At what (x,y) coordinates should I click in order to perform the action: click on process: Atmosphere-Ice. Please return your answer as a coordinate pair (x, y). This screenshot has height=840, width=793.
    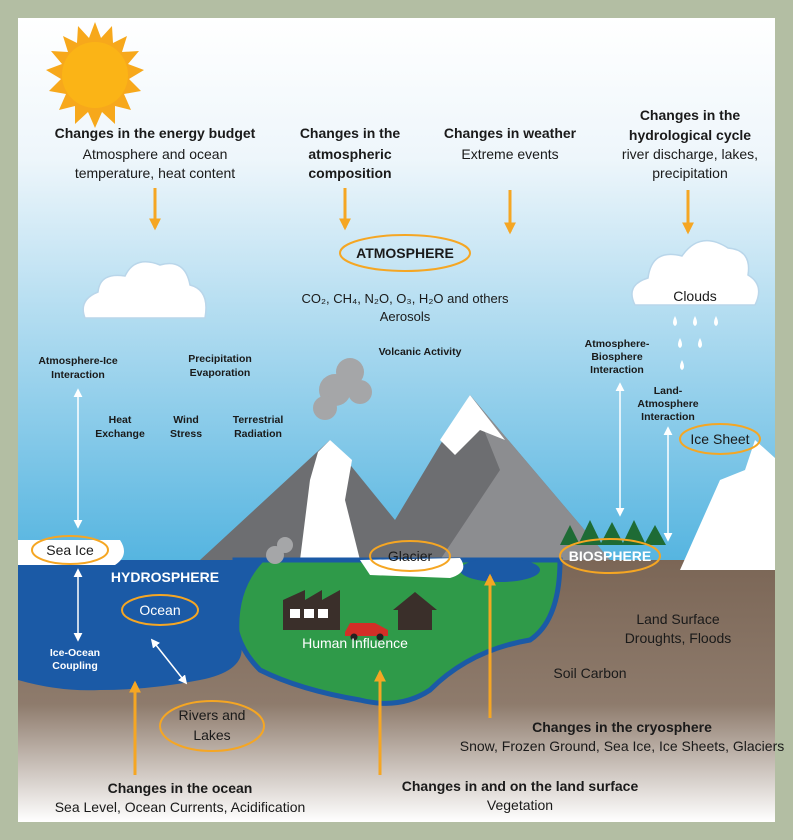
    Looking at the image, I should click on (78, 361).